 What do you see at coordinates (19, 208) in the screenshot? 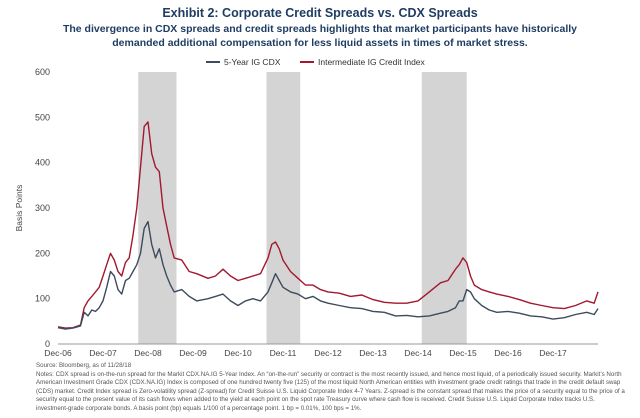
I see `y-axis-label: Basis Points` at bounding box center [19, 208].